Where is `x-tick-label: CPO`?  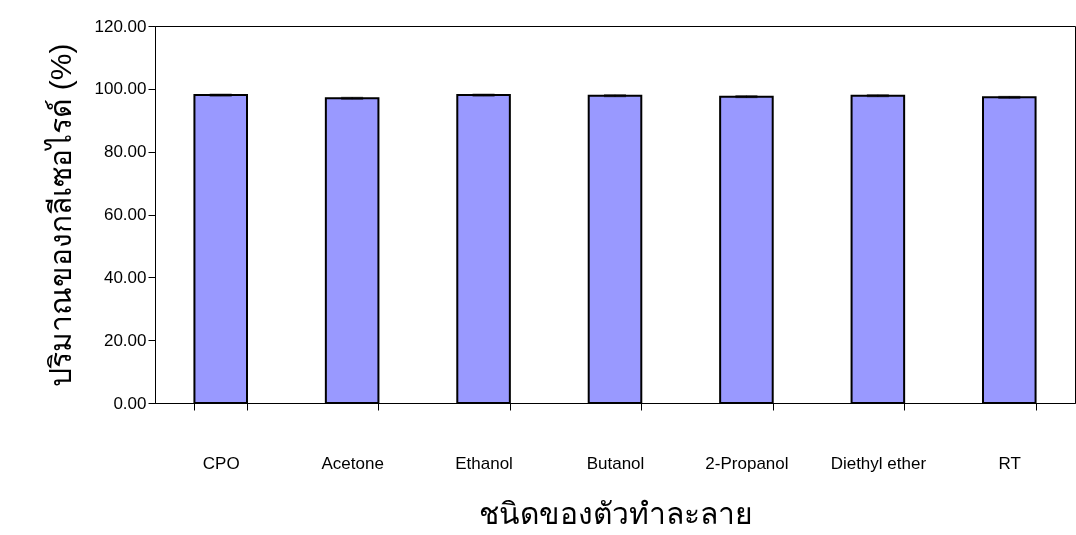
x-tick-label: CPO is located at coordinates (221, 463).